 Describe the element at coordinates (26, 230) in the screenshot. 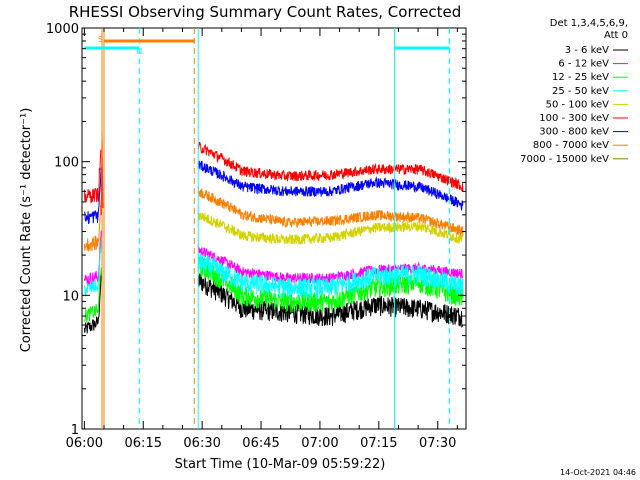

I see `y-axis-label: Corrected Count Rate (s⁻¹ detector⁻¹)` at that location.